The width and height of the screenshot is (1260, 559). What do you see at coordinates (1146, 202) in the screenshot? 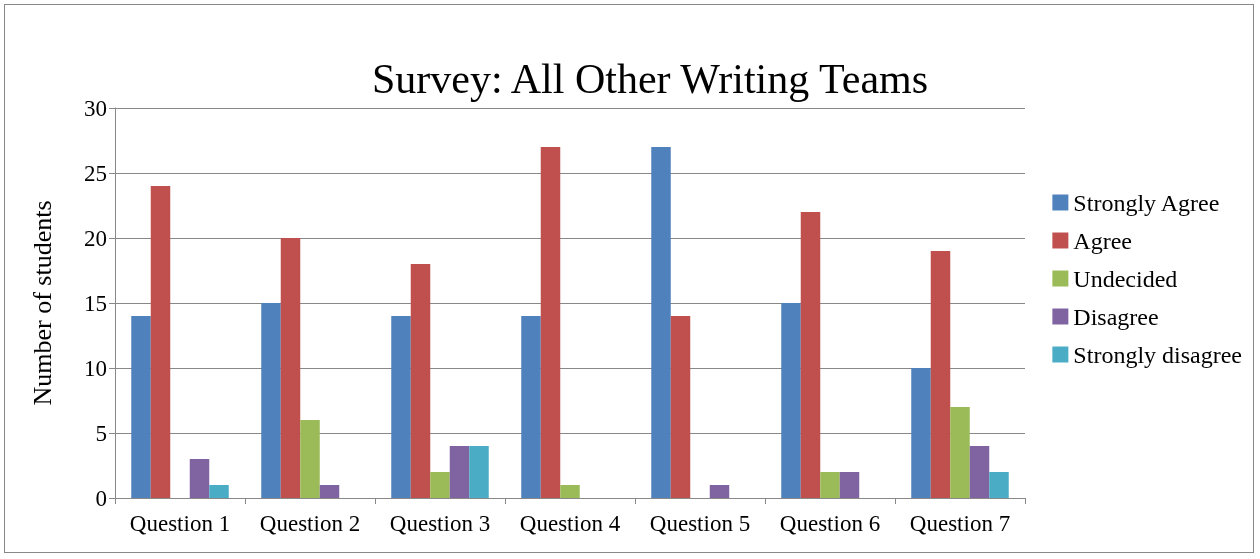
I see `legend-label: Strongly Agree` at bounding box center [1146, 202].